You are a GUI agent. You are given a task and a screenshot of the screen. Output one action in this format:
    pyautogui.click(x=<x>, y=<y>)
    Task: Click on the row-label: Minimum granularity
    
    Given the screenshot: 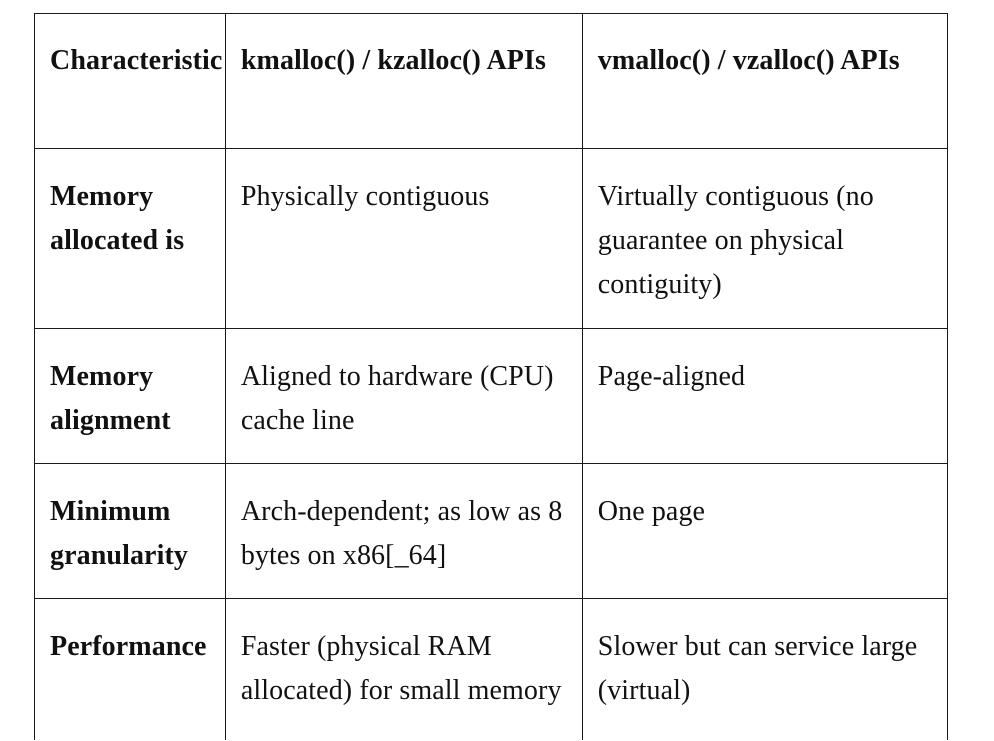 What is the action you would take?
    pyautogui.click(x=130, y=531)
    